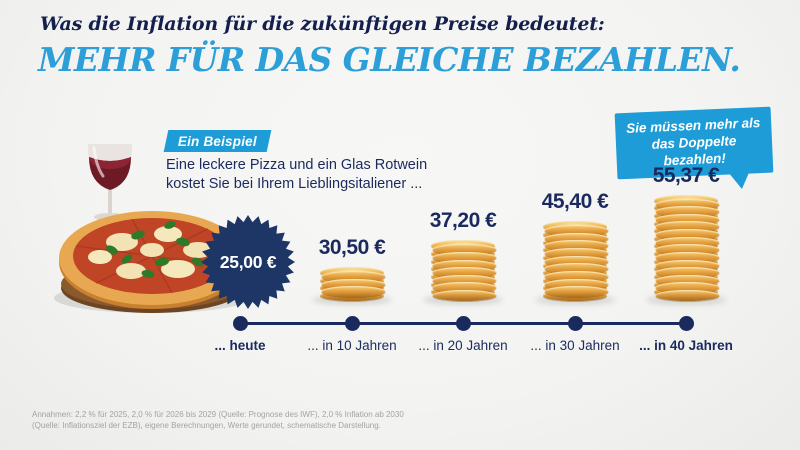 Image resolution: width=800 pixels, height=450 pixels. I want to click on timeline-label-0: ... heute, so click(240, 345).